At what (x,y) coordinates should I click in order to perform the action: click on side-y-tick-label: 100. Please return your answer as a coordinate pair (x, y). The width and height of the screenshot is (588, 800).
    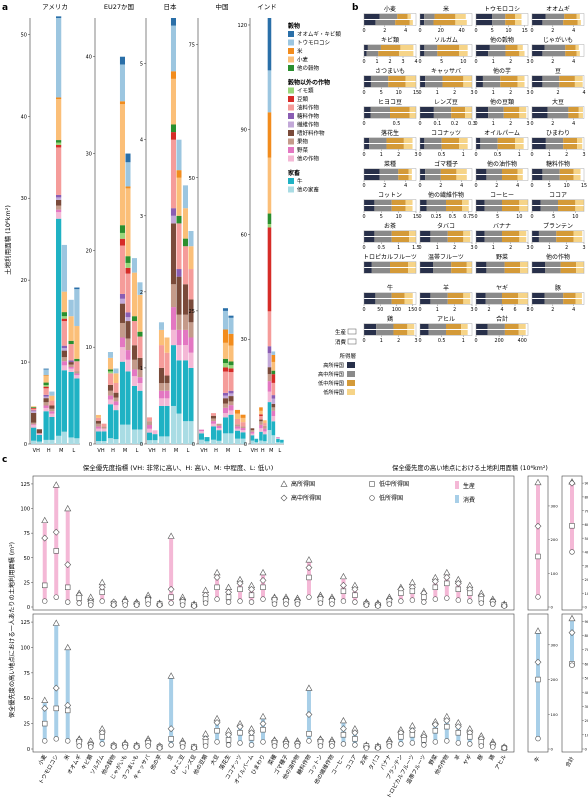
    Looking at the image, I should click on (586, 734).